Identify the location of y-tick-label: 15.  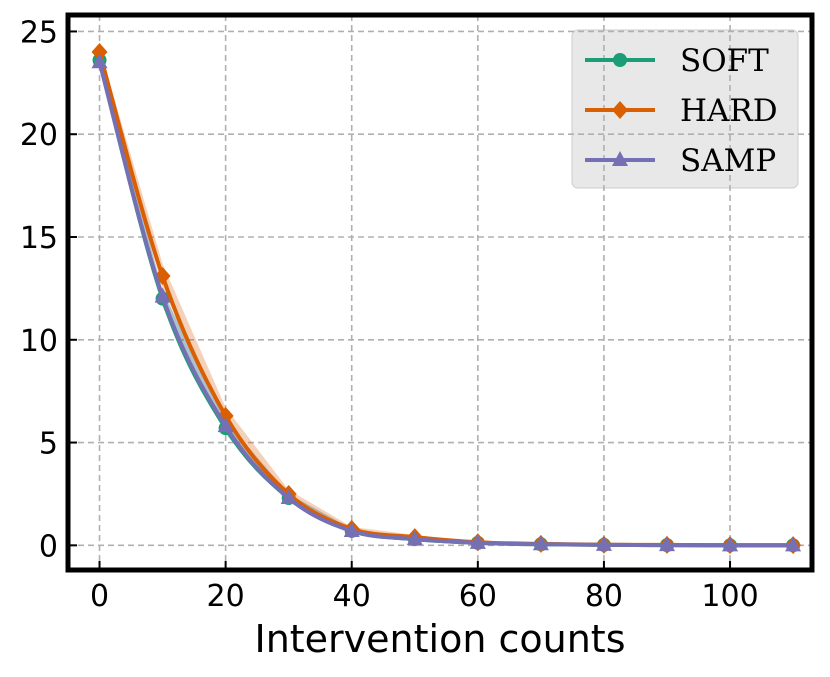
(39, 238).